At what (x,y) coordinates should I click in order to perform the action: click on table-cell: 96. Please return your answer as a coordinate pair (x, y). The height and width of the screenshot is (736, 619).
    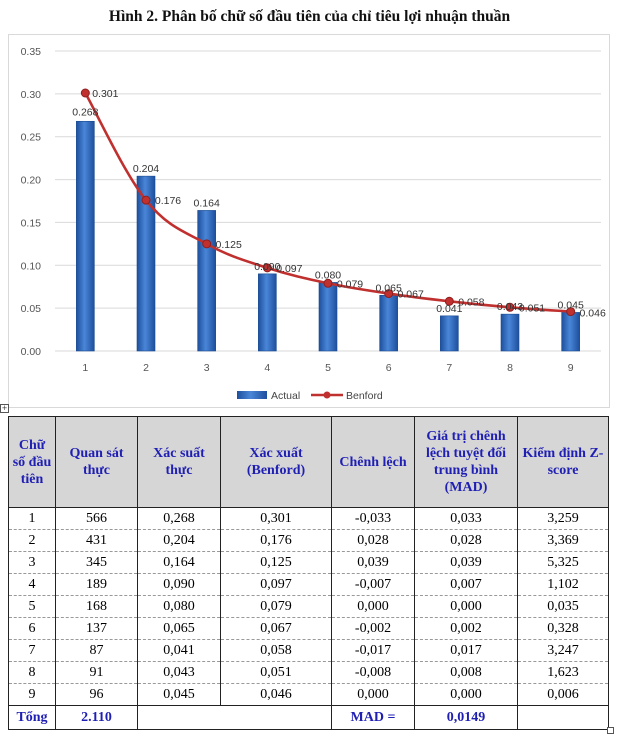
    Looking at the image, I should click on (96, 694).